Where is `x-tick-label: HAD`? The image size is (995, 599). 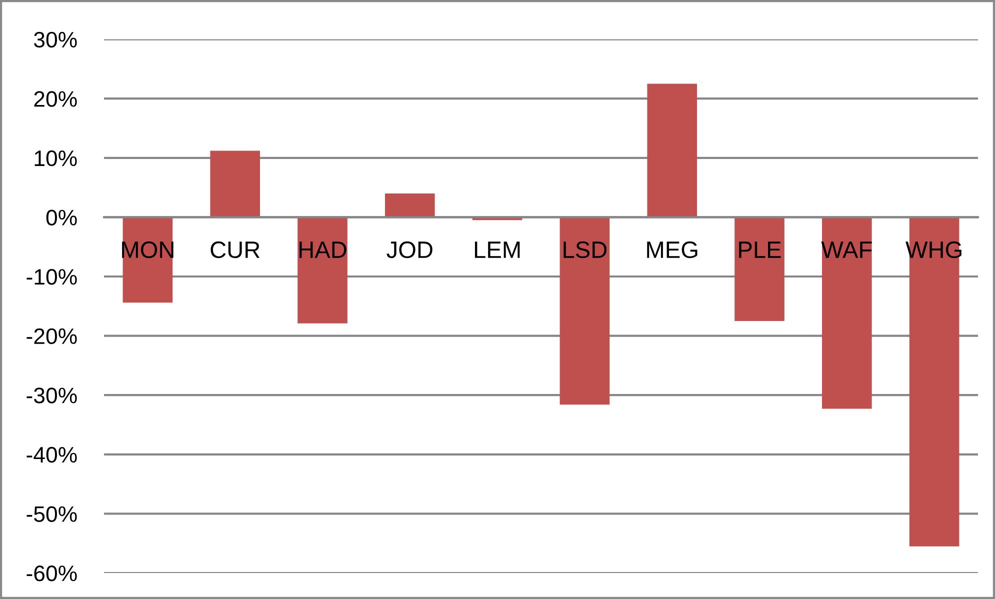
x-tick-label: HAD is located at coordinates (323, 250).